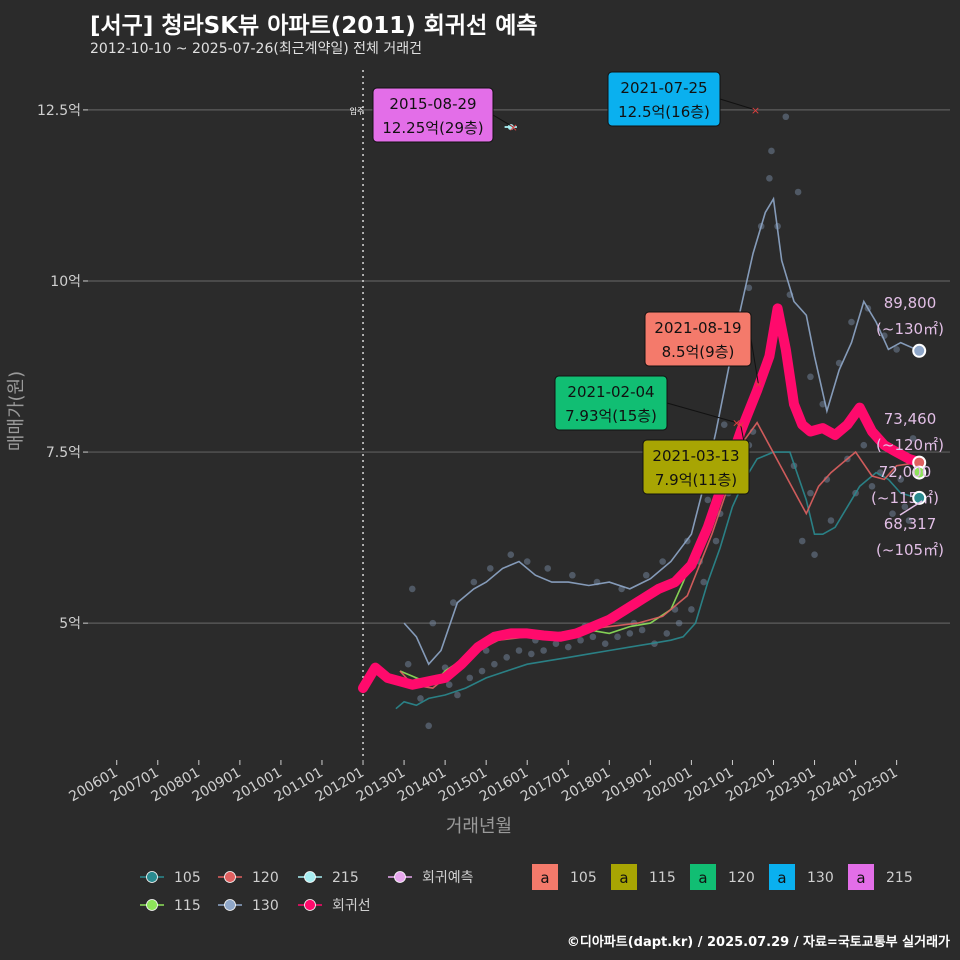 This screenshot has width=960, height=960. Describe the element at coordinates (432, 104) in the screenshot. I see `annotation-date: 2015-08-29` at that location.